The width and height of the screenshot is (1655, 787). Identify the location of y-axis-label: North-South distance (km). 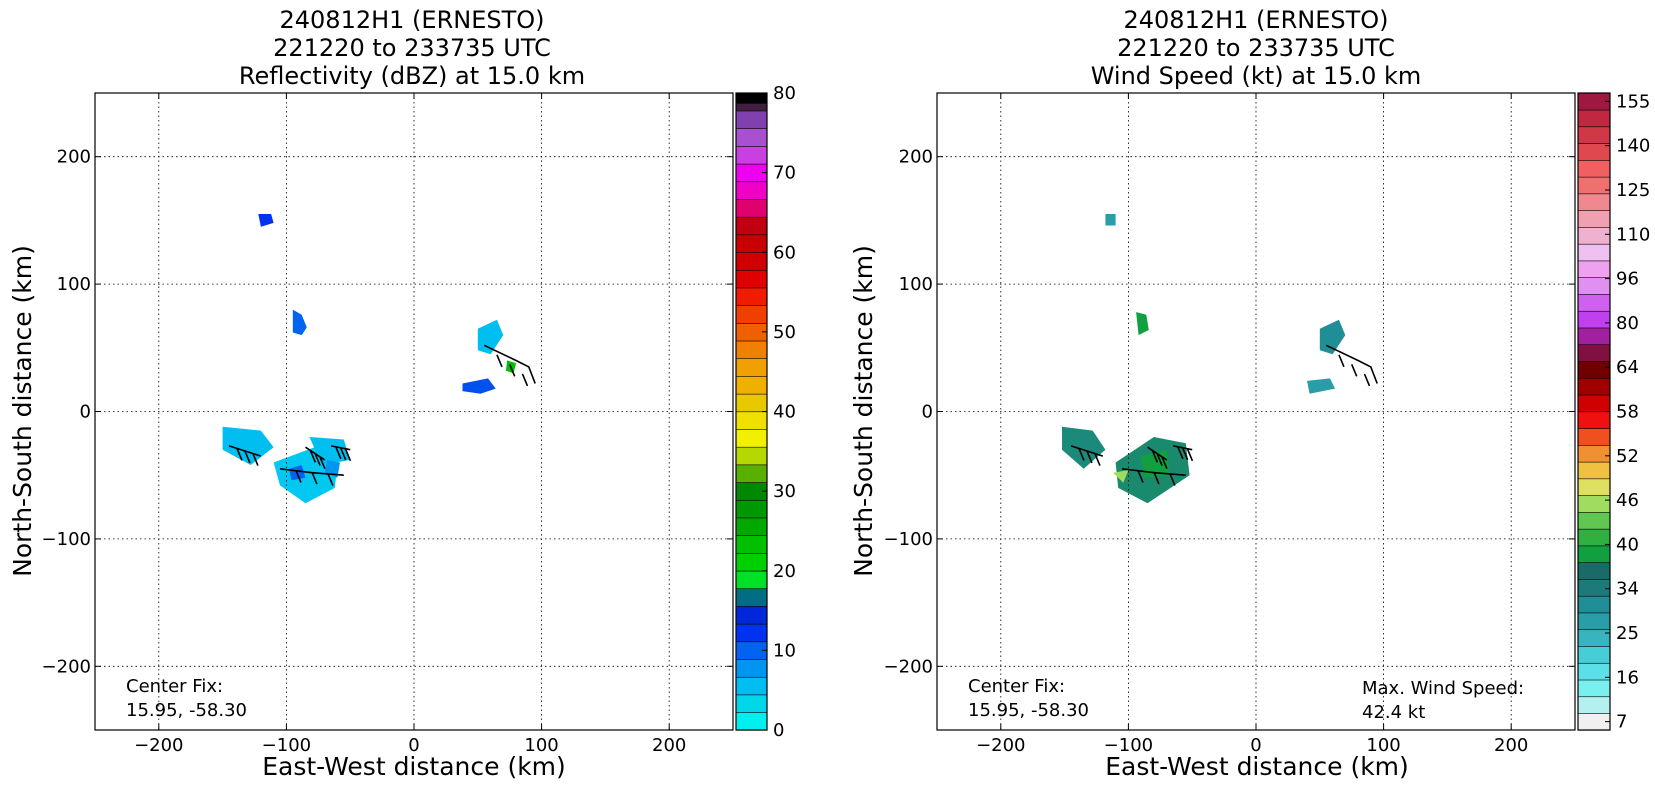
(863, 411).